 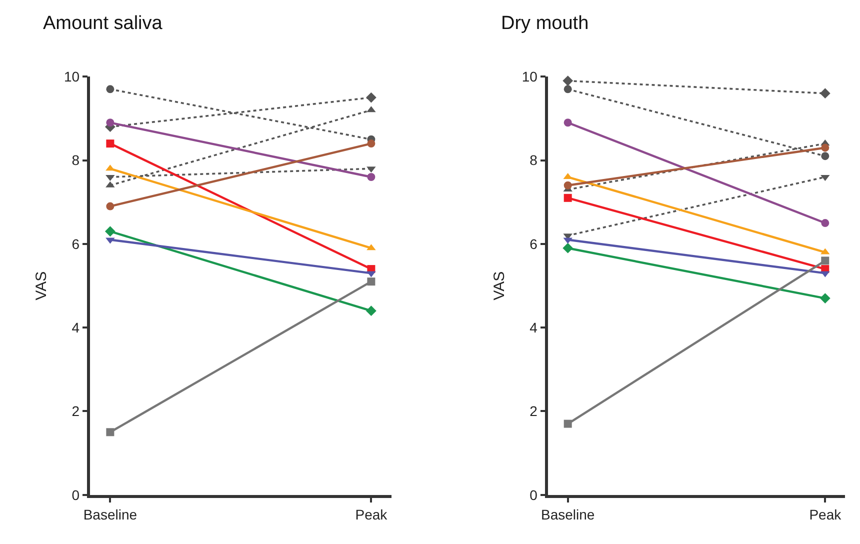 I want to click on chart-title: Amount saliva, so click(x=103, y=23).